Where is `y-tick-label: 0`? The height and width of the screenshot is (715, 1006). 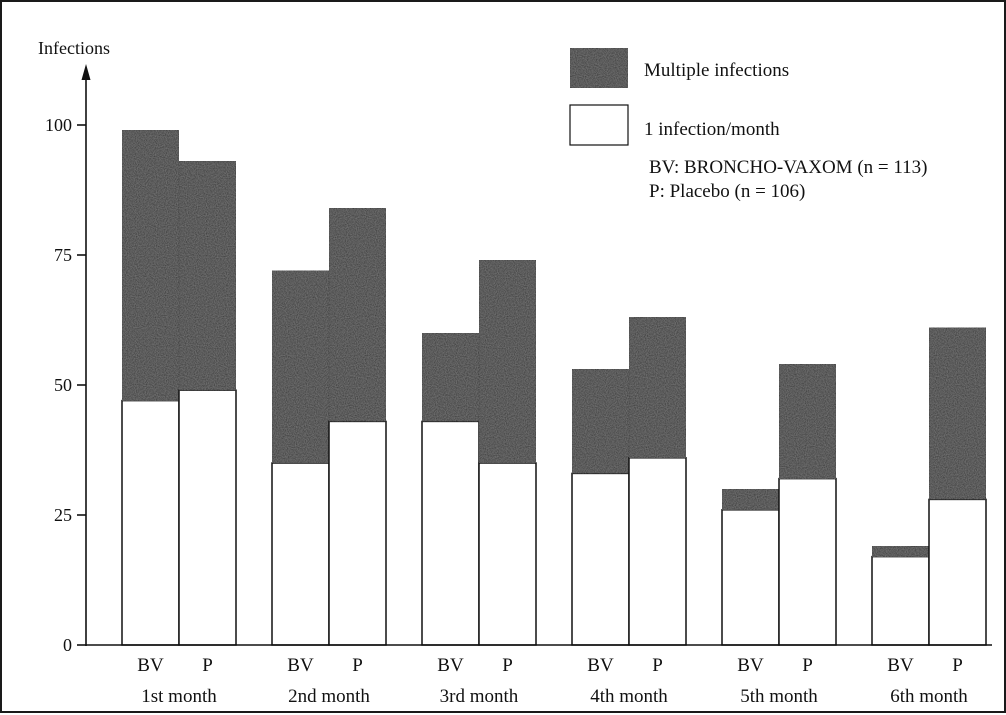
y-tick-label: 0 is located at coordinates (67, 645).